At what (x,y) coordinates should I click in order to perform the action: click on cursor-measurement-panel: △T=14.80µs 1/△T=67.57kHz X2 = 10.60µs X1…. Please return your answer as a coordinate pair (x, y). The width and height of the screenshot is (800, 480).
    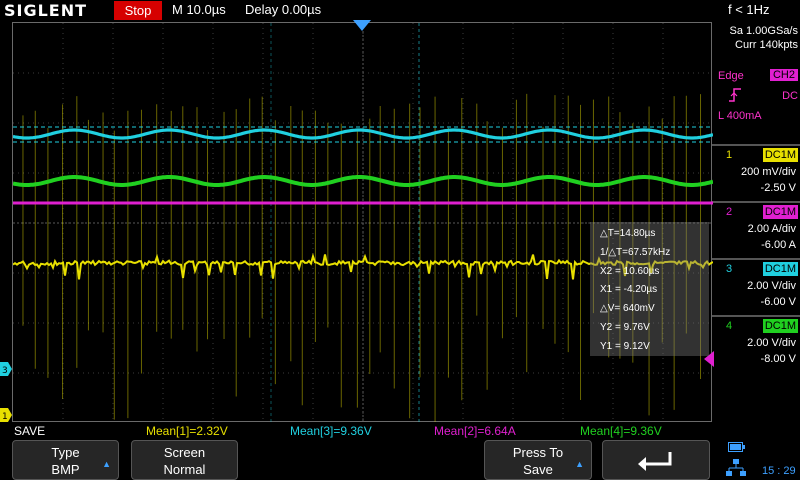
    Looking at the image, I should click on (649, 289).